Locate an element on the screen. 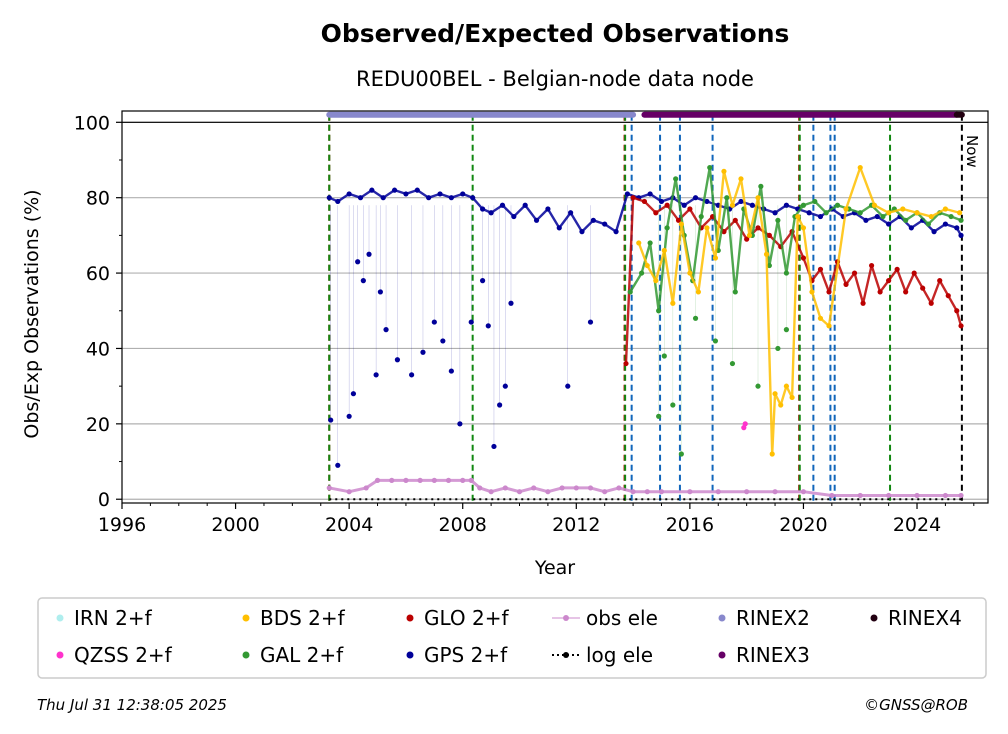 The image size is (1008, 734). legend-label: BDS 2+f is located at coordinates (303, 618).